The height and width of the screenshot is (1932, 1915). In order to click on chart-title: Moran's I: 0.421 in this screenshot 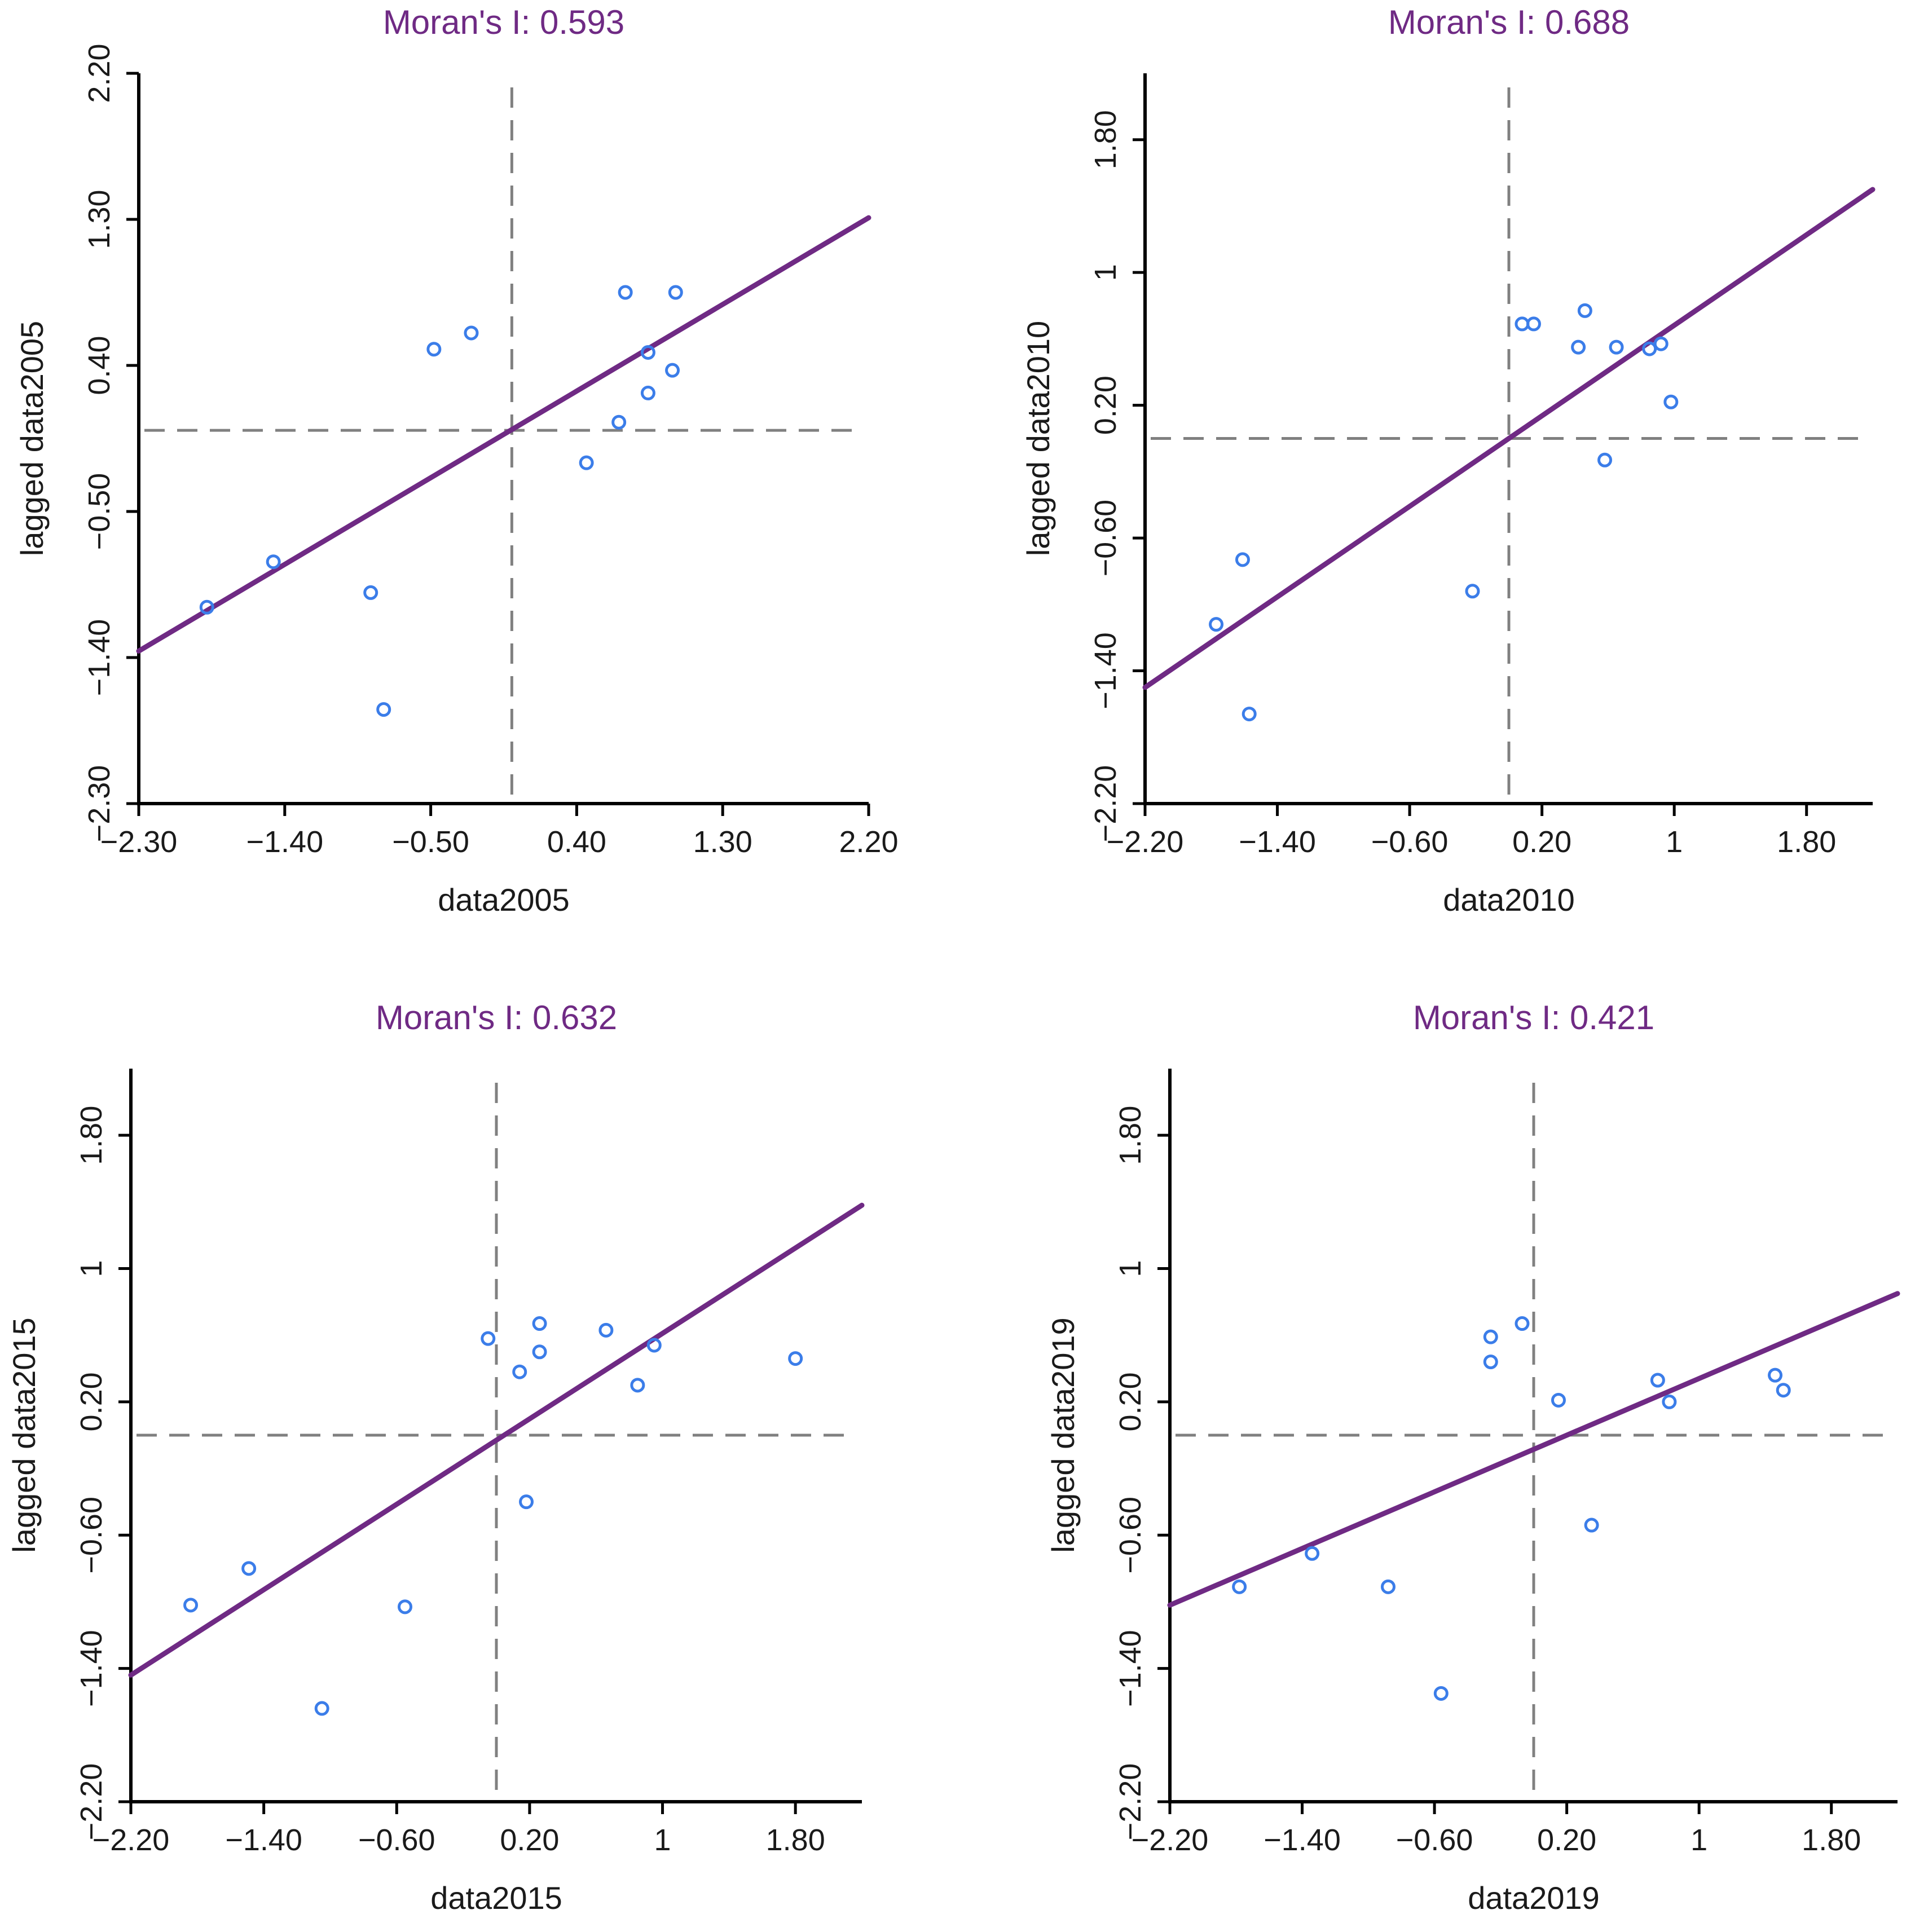, I will do `click(1533, 1017)`.